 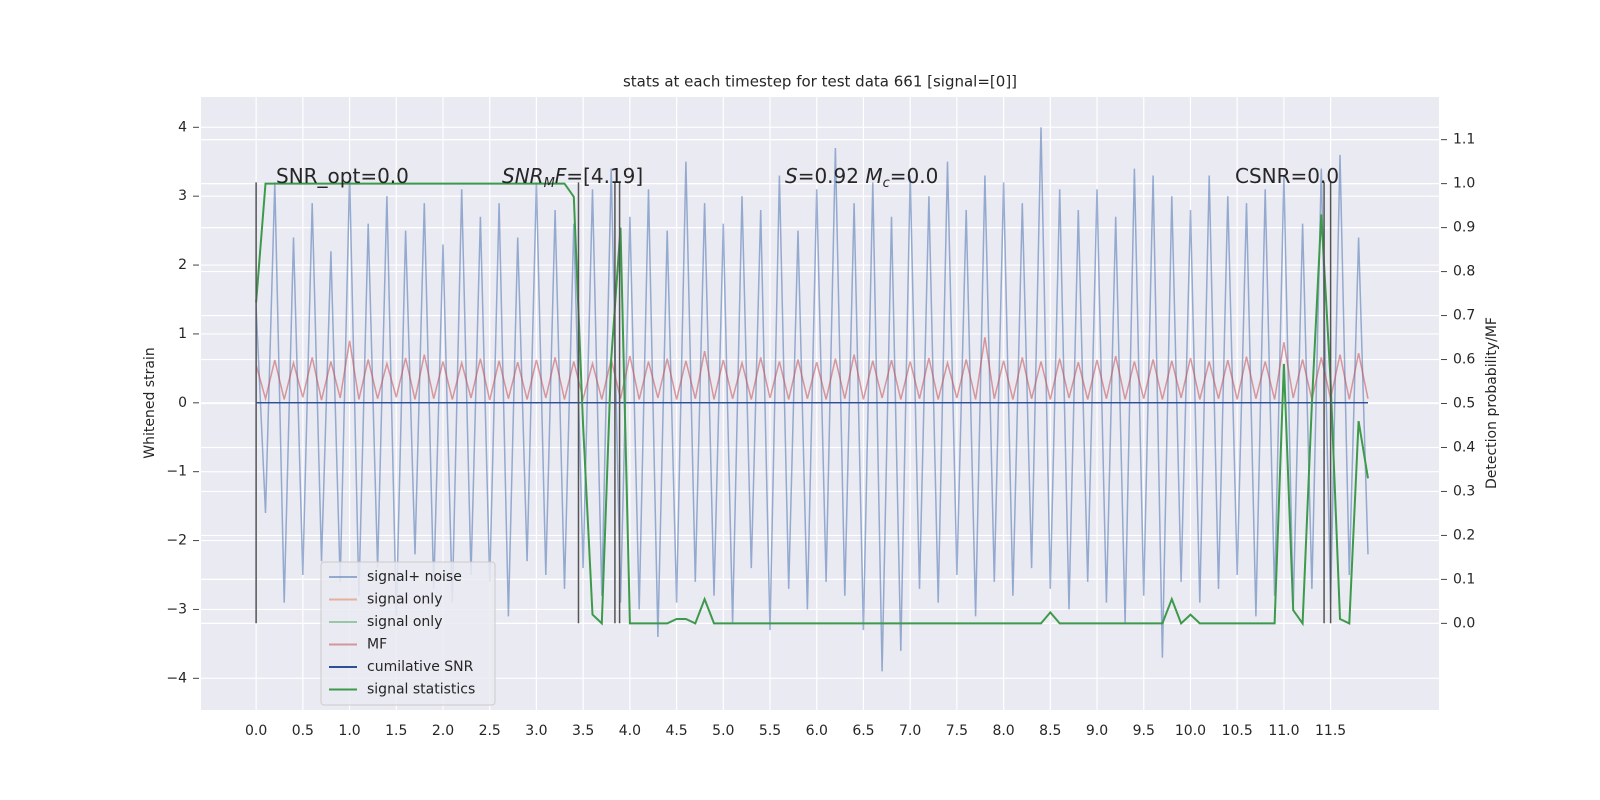 I want to click on annotation-part: CSNR=0.0, so click(x=1287, y=176).